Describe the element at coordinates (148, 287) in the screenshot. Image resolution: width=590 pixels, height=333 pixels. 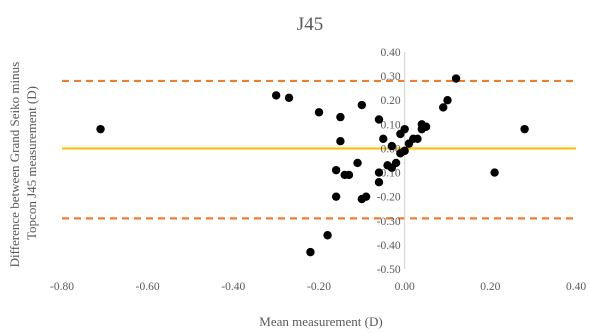
I see `x-tick-label: -0.60` at that location.